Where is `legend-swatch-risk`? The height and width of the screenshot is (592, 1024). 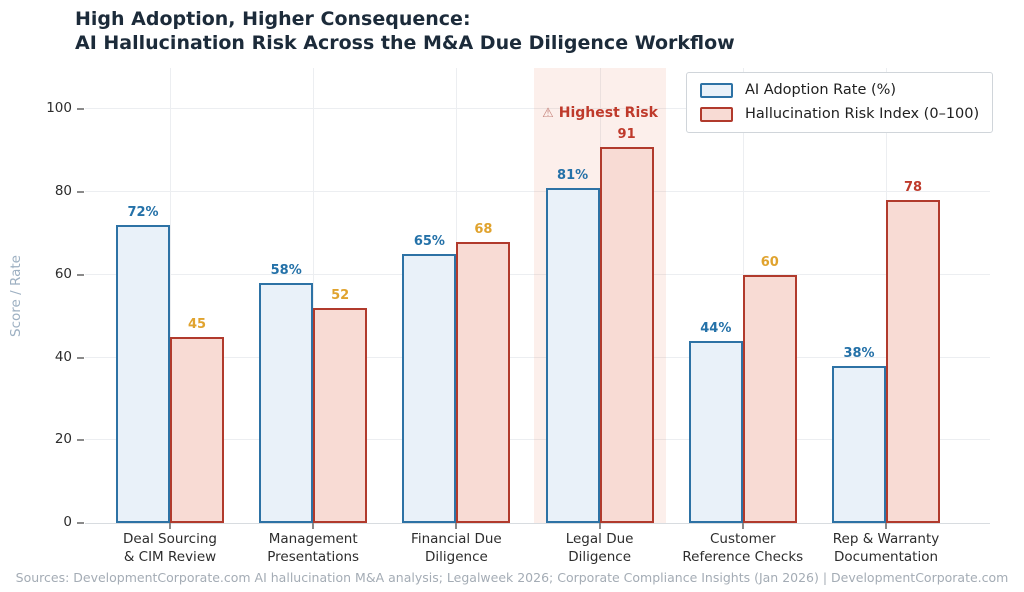
legend-swatch-risk is located at coordinates (716, 114).